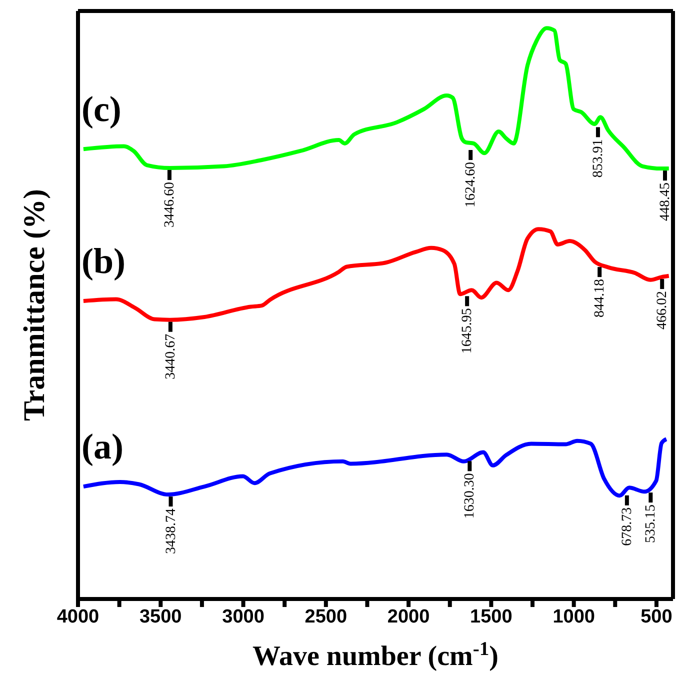 This screenshot has height=690, width=684. What do you see at coordinates (78, 617) in the screenshot?
I see `x-tick-label: 4000` at bounding box center [78, 617].